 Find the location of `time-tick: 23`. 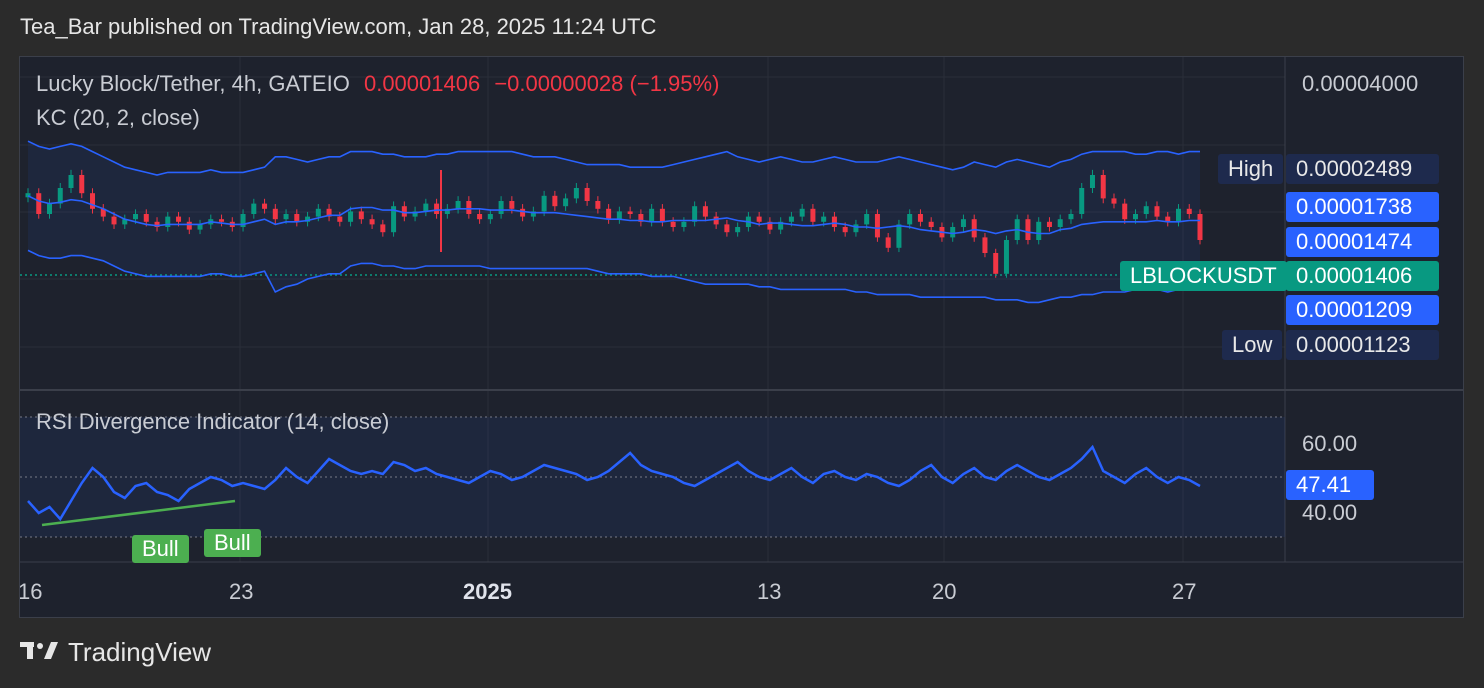

time-tick: 23 is located at coordinates (241, 591).